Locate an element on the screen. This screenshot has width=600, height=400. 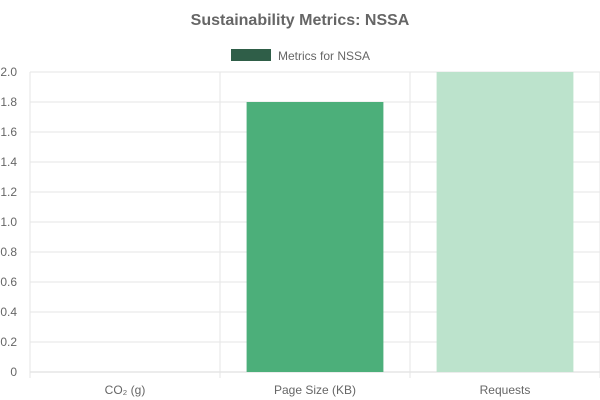
y-tick-label: 1.0 is located at coordinates (8, 222).